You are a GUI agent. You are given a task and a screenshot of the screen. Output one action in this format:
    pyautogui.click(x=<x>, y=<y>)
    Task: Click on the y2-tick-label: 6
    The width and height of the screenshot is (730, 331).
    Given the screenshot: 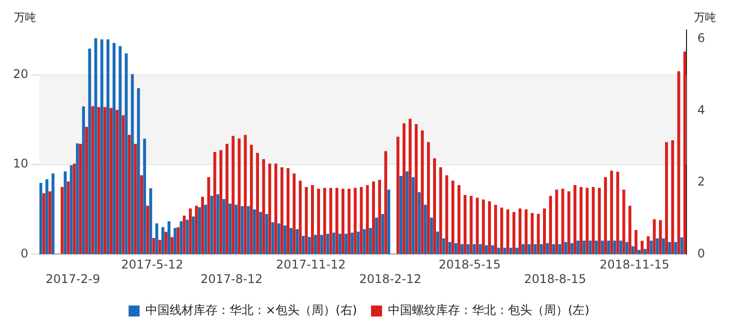 What is the action you would take?
    pyautogui.click(x=701, y=38)
    